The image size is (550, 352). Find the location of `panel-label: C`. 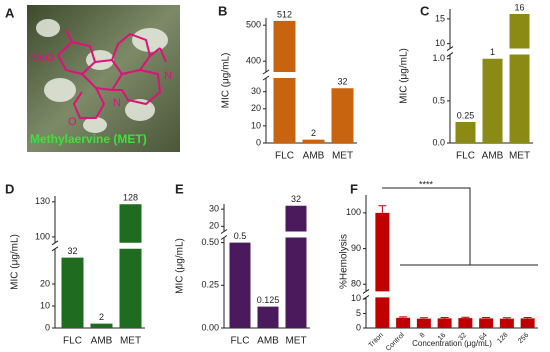

panel-label: C is located at coordinates (425, 10).